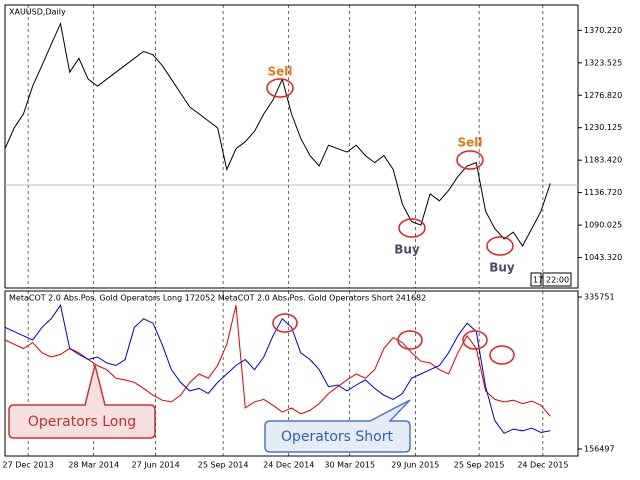  What do you see at coordinates (349, 465) in the screenshot?
I see `x-tick-label: 30 Mar 2015` at bounding box center [349, 465].